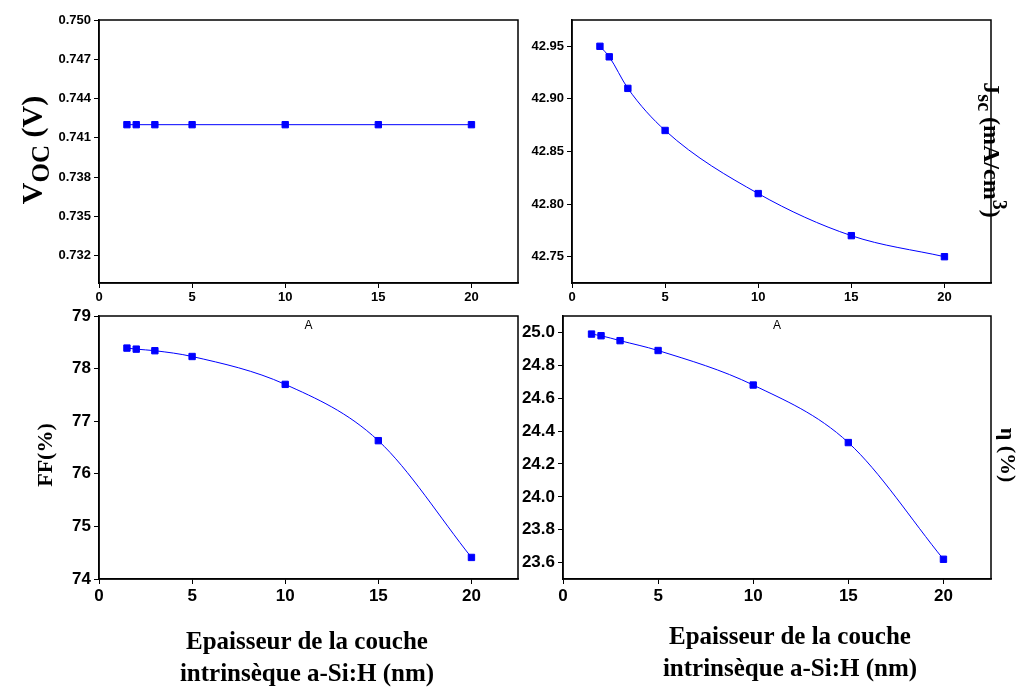 The width and height of the screenshot is (1030, 692). Describe the element at coordinates (74, 58) in the screenshot. I see `y-tick-label: 0.747` at that location.